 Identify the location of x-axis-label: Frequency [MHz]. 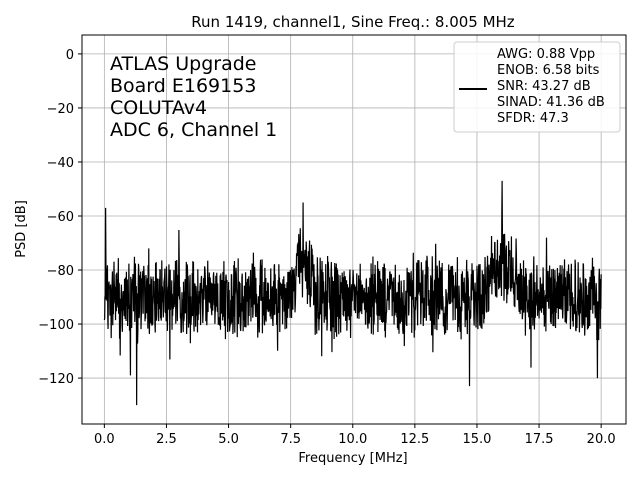
(352, 458).